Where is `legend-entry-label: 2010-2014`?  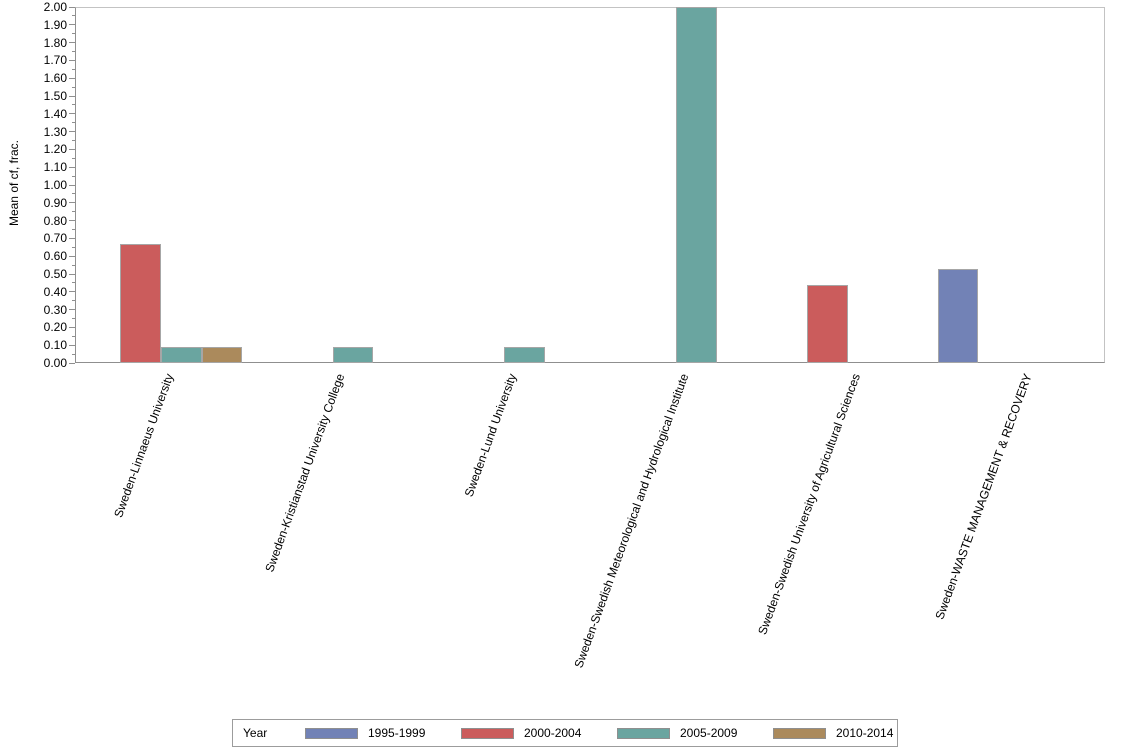 legend-entry-label: 2010-2014 is located at coordinates (865, 733).